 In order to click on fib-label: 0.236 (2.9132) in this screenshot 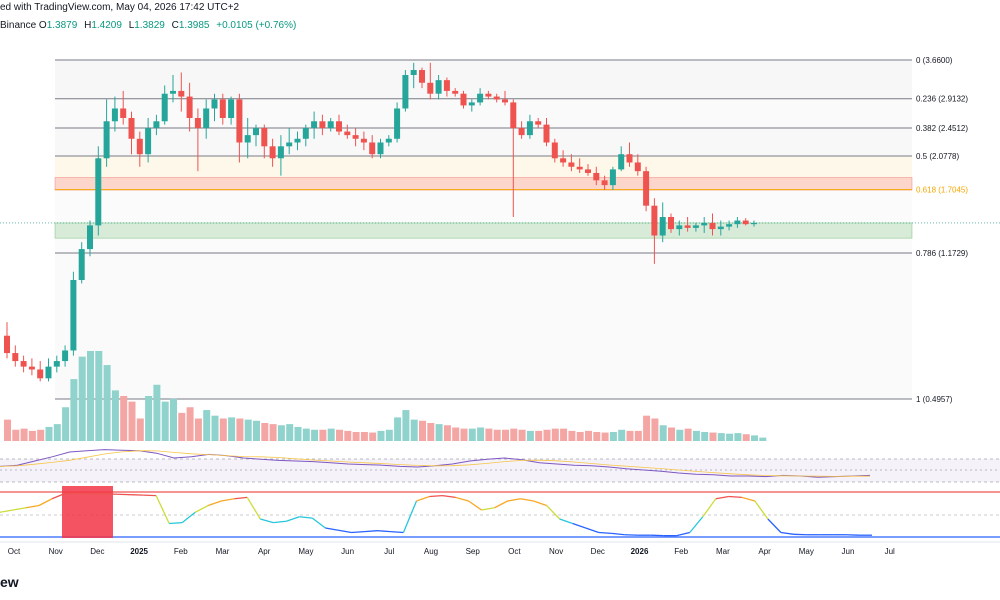, I will do `click(942, 99)`.